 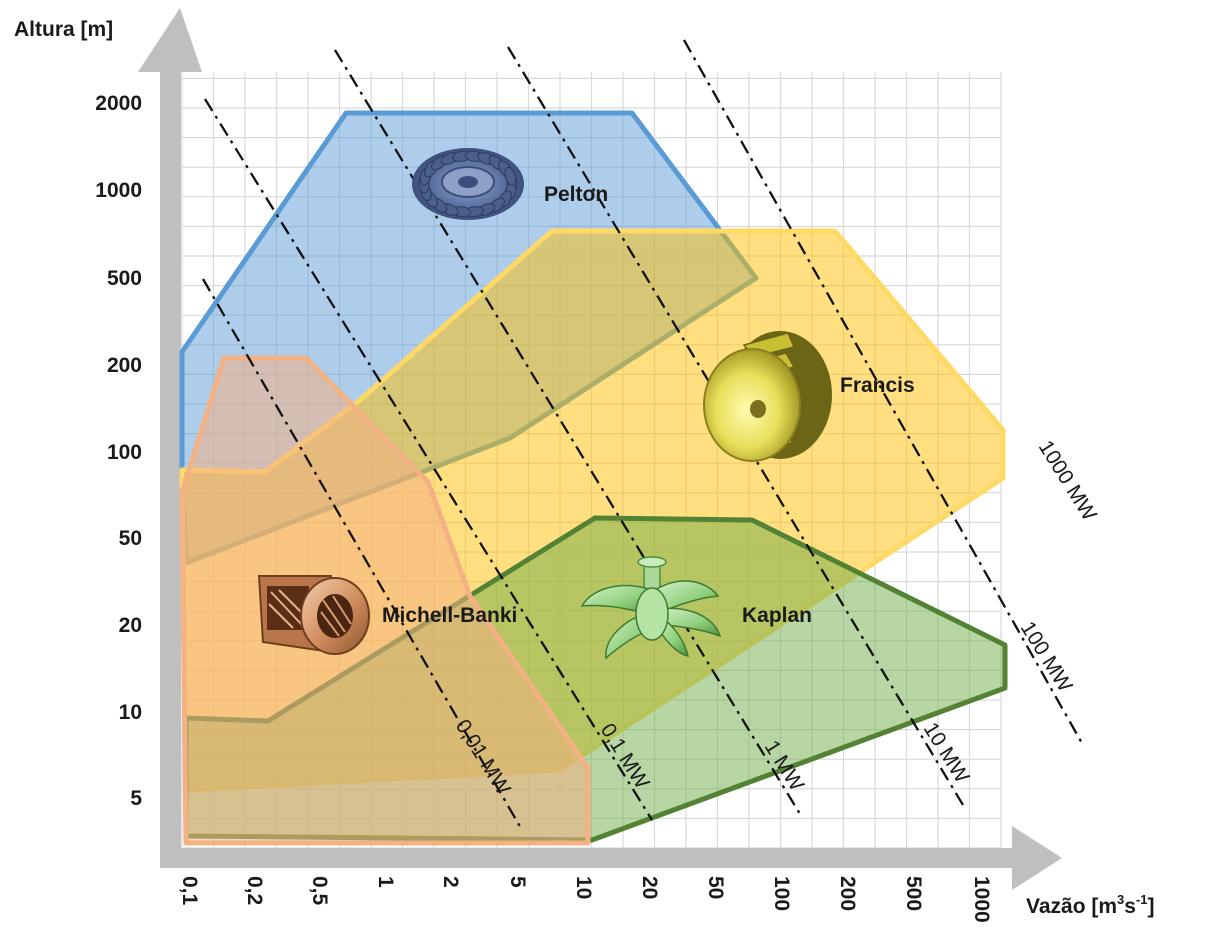 What do you see at coordinates (585, 899) in the screenshot?
I see `x-tick-labels: 0,1 0,2 0,5 1 2 5 10 20 50 100 200 500 1000` at bounding box center [585, 899].